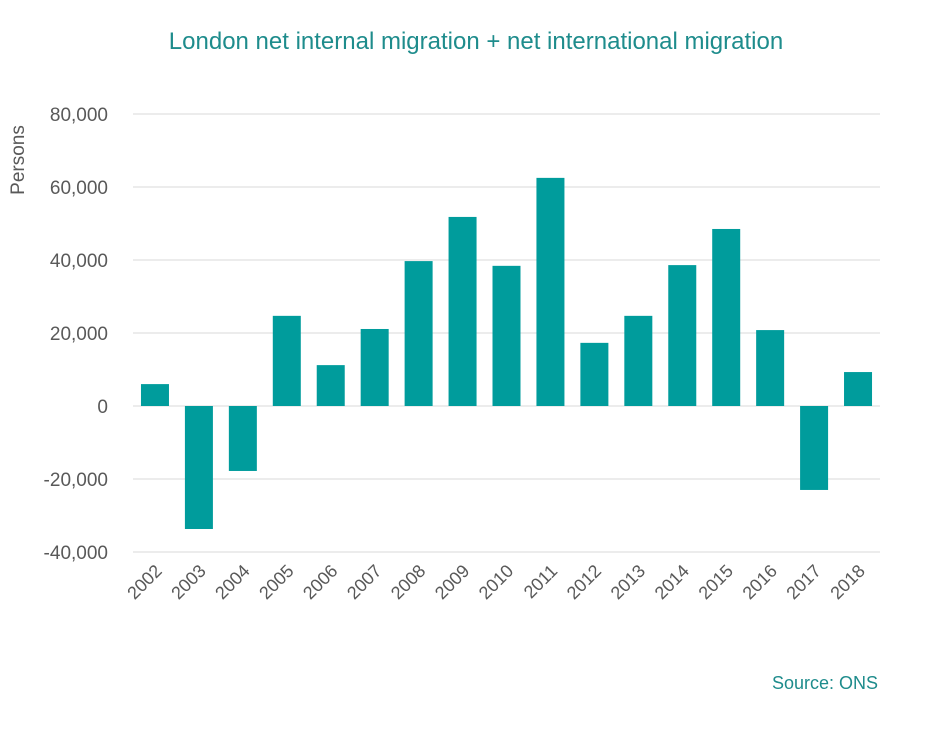 The height and width of the screenshot is (737, 939). I want to click on x-tick-label: 2014, so click(672, 582).